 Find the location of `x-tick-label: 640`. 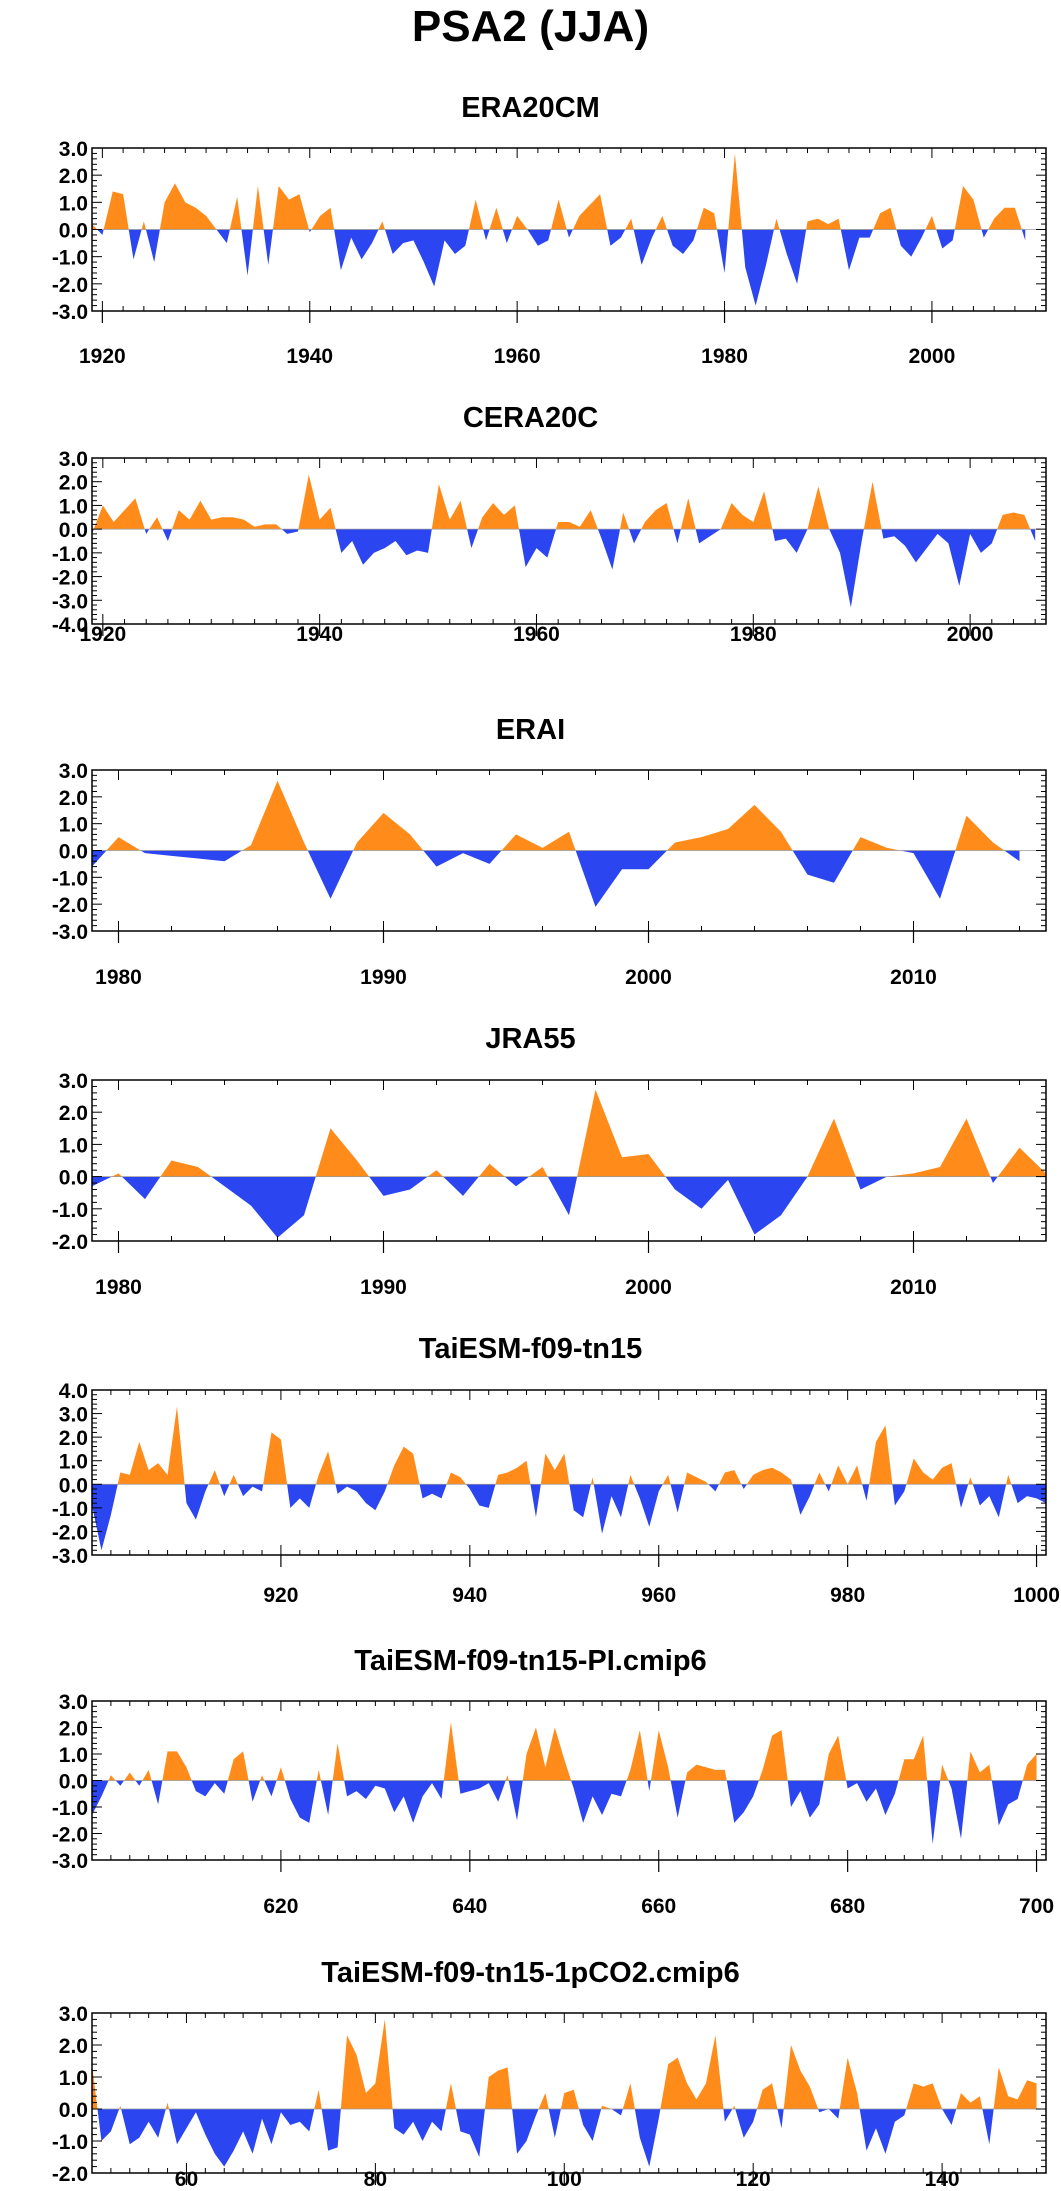

x-tick-label: 640 is located at coordinates (469, 1906).